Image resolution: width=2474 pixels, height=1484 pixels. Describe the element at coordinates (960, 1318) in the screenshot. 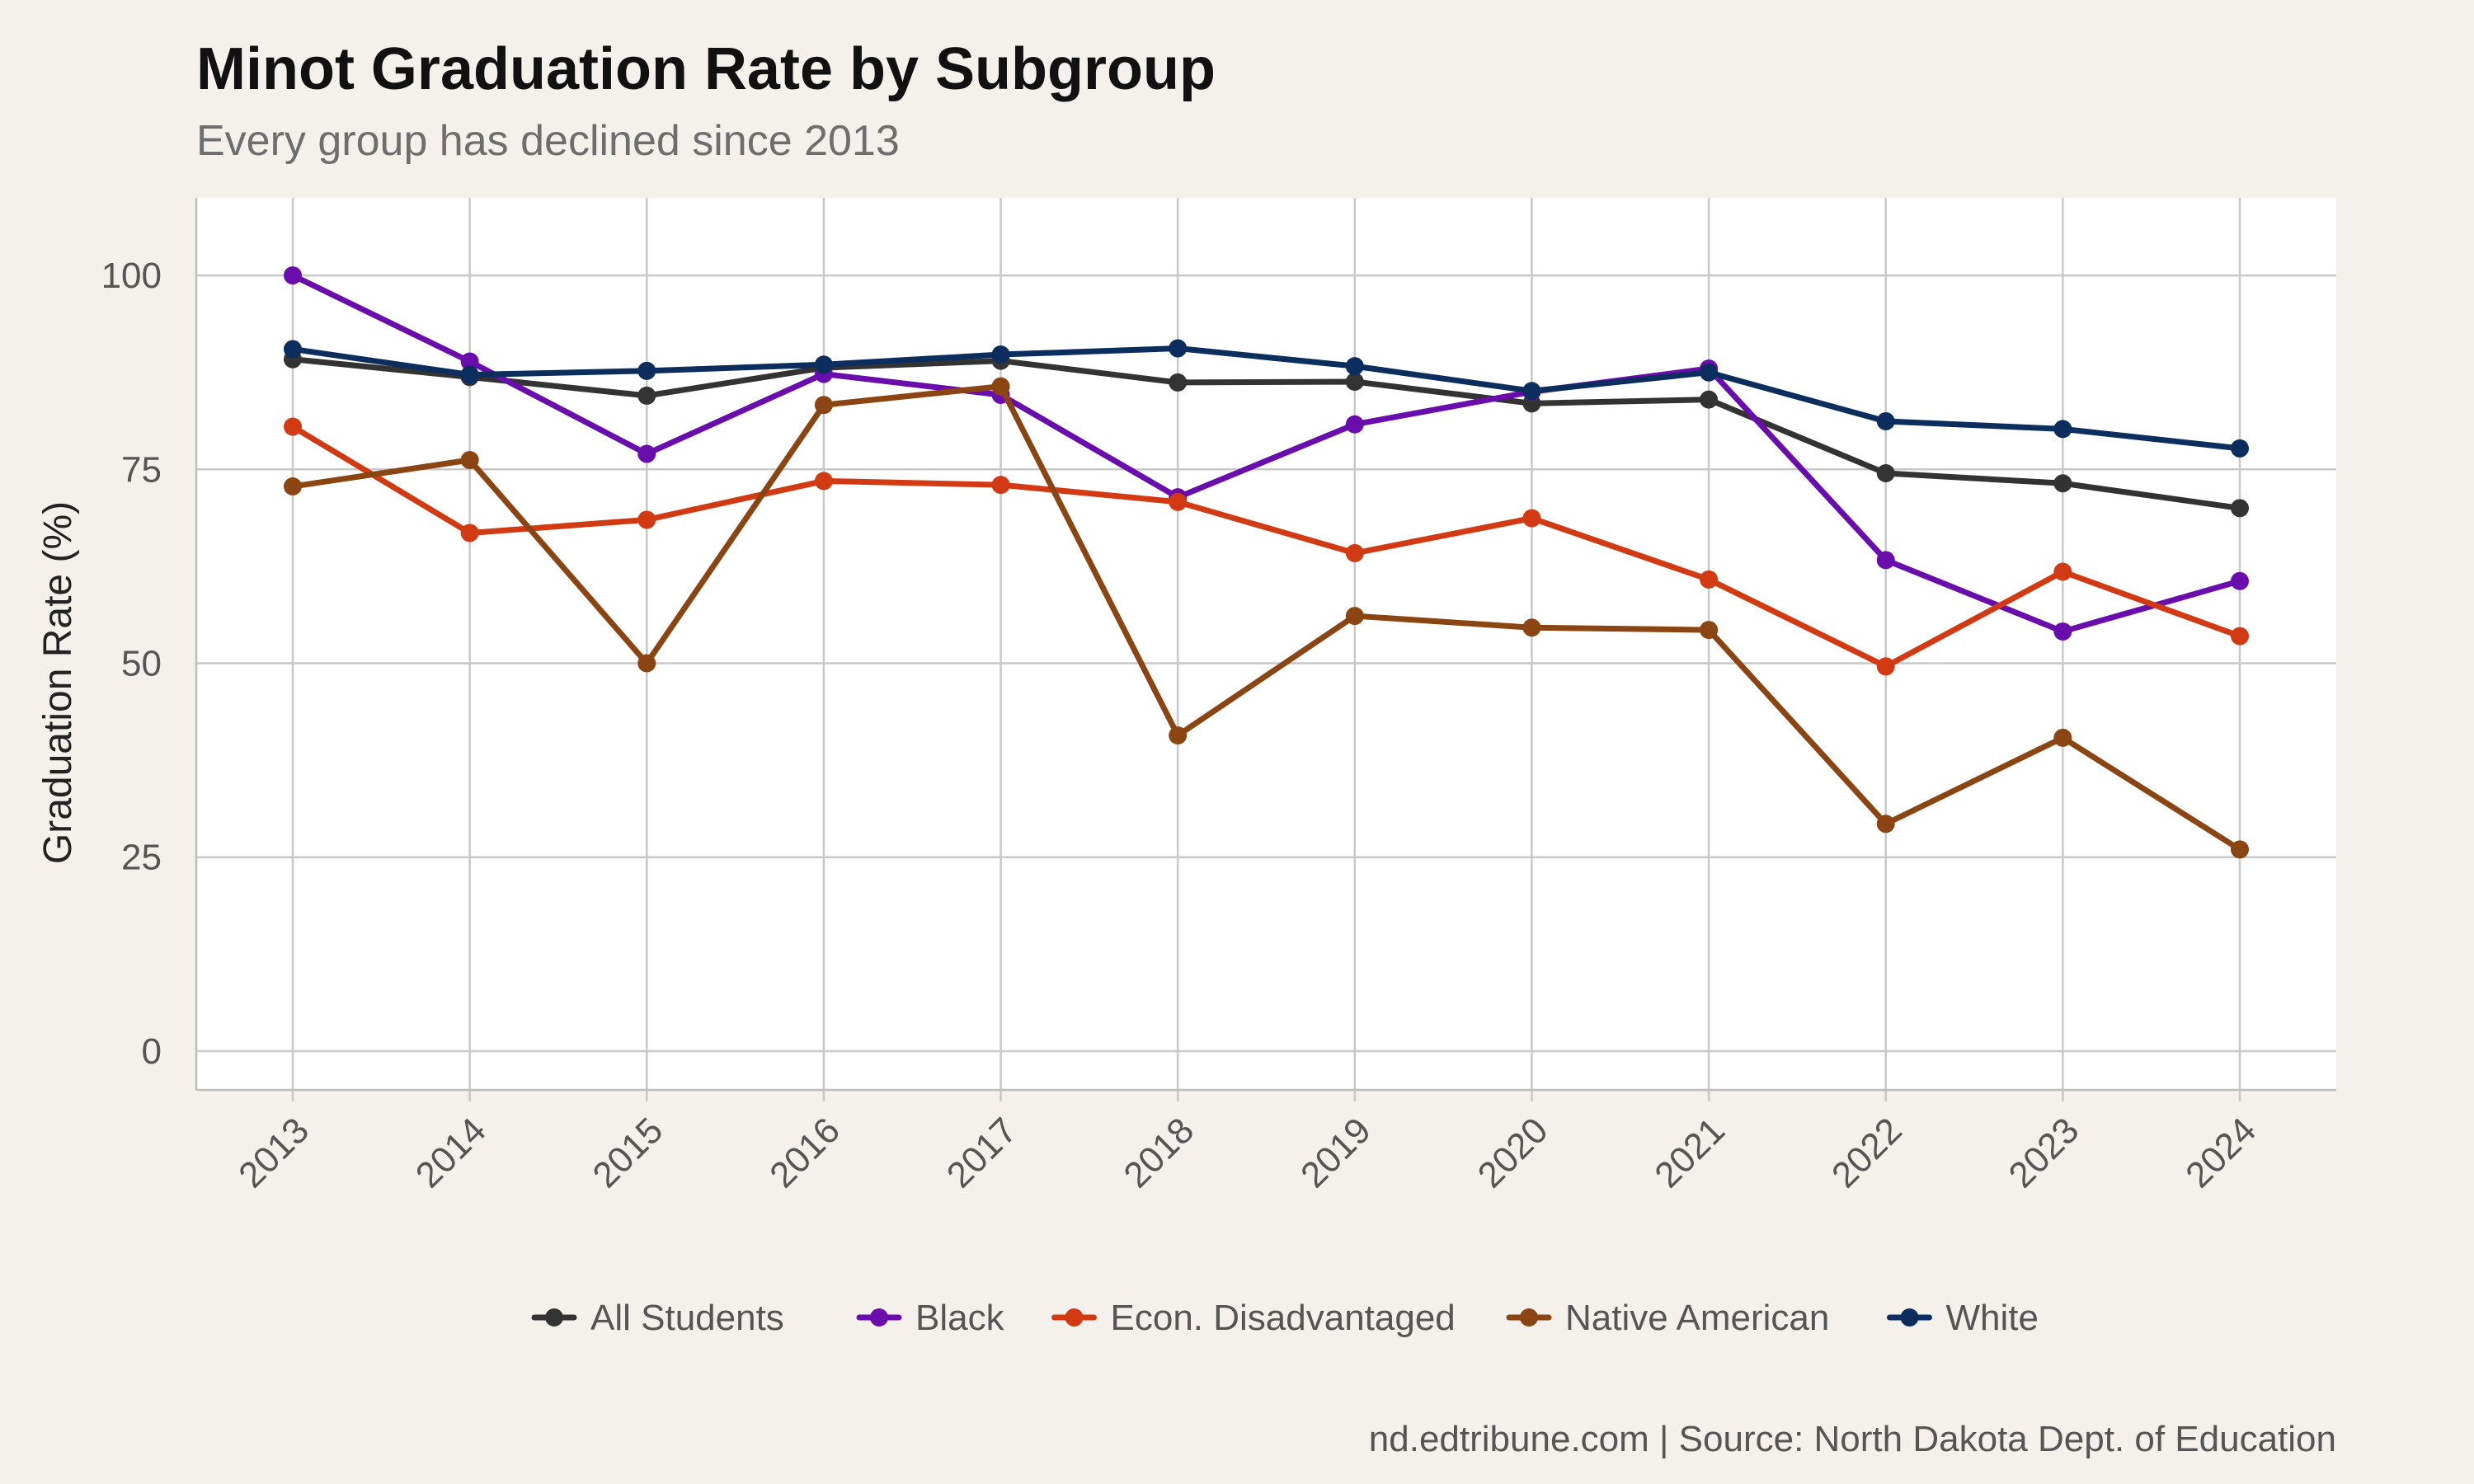

I see `legend-label: Black` at that location.